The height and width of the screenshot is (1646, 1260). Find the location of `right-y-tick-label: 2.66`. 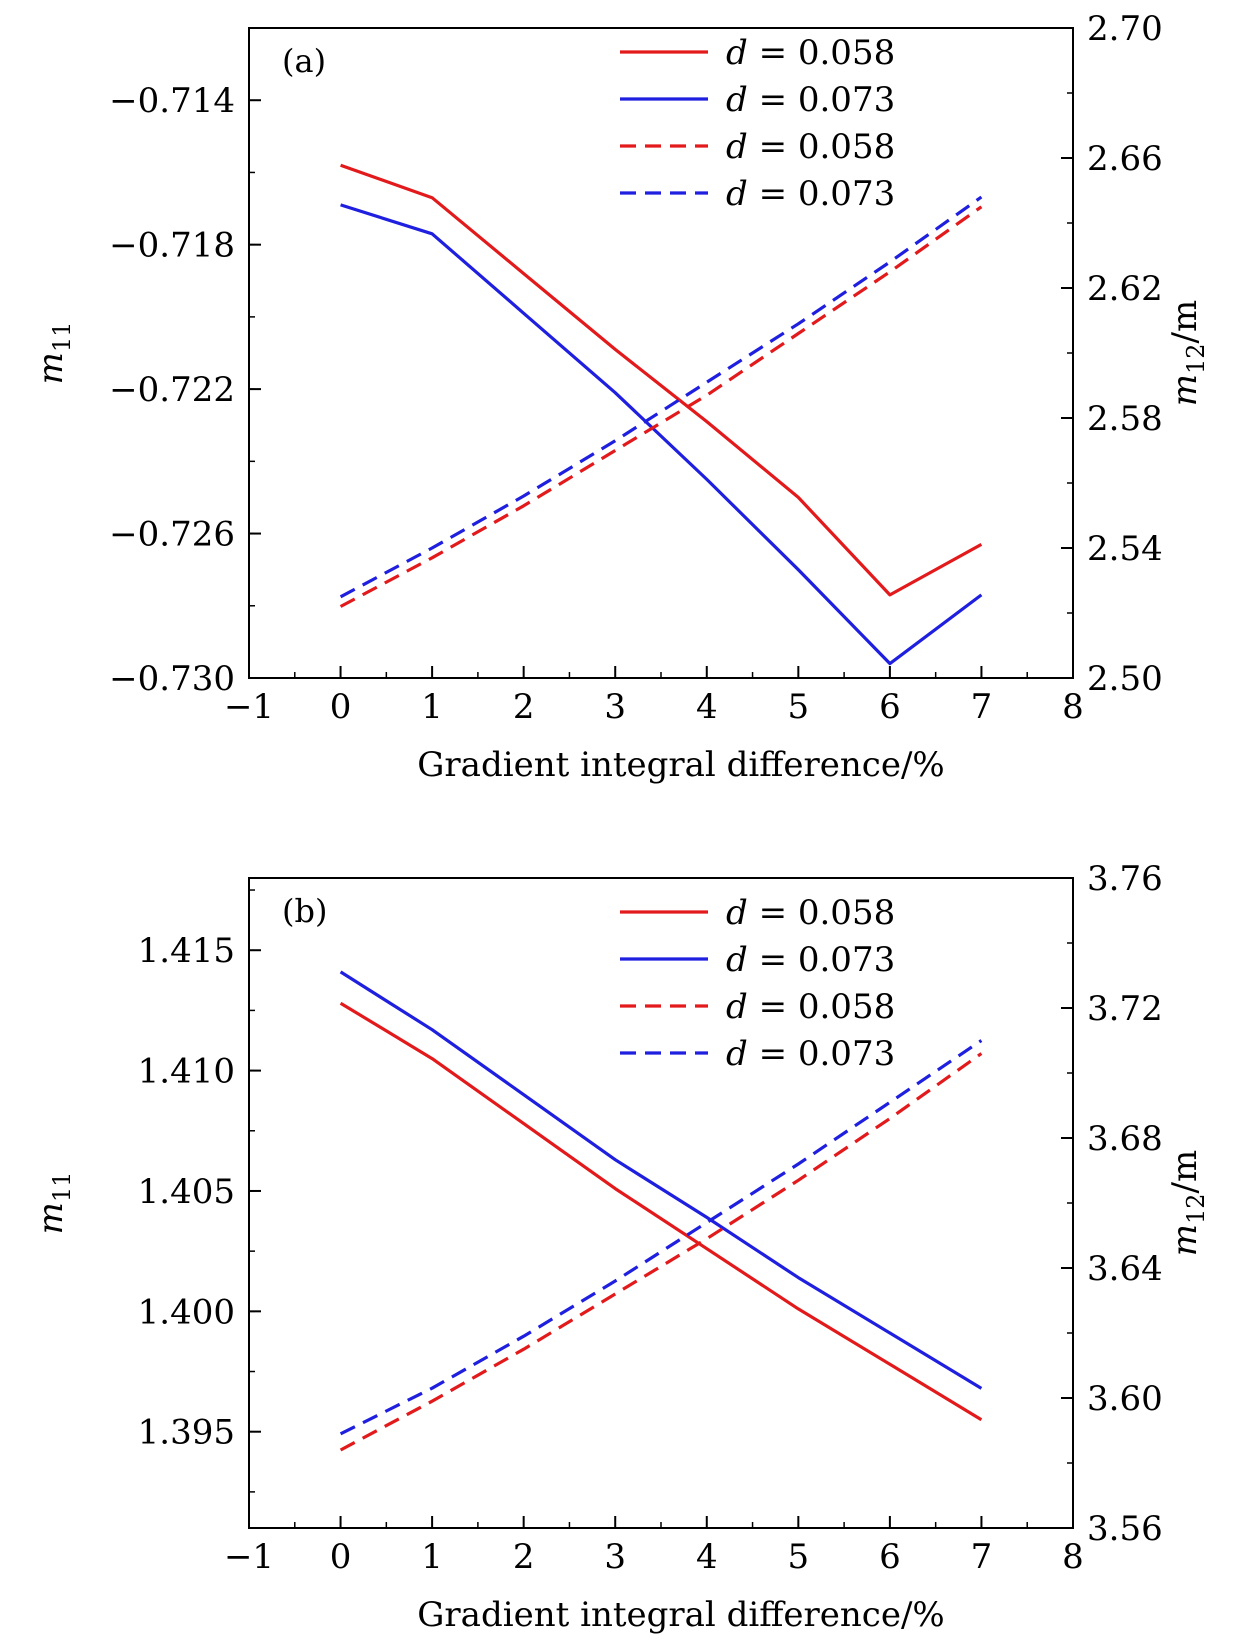

right-y-tick-label: 2.66 is located at coordinates (1125, 159).